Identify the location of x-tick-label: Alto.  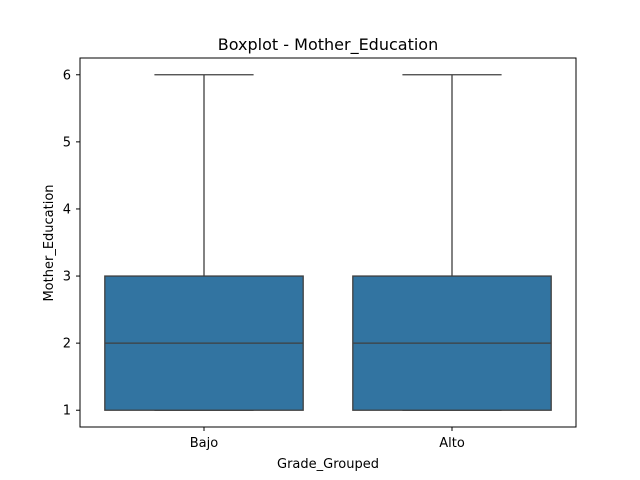
(452, 443).